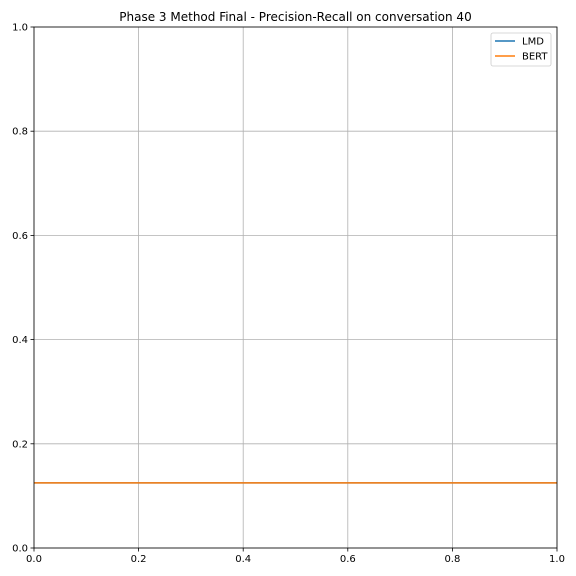 Image resolution: width=576 pixels, height=576 pixels. What do you see at coordinates (521, 49) in the screenshot?
I see `legend: LMD BERT` at bounding box center [521, 49].